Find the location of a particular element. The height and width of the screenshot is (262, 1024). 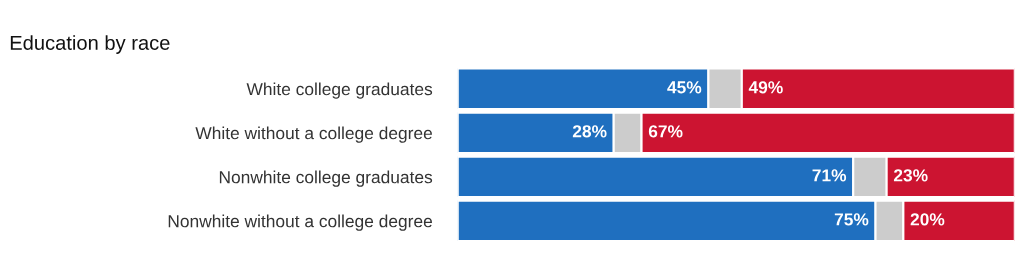

y-tick-label: Nonwhite without a college degree is located at coordinates (300, 222).